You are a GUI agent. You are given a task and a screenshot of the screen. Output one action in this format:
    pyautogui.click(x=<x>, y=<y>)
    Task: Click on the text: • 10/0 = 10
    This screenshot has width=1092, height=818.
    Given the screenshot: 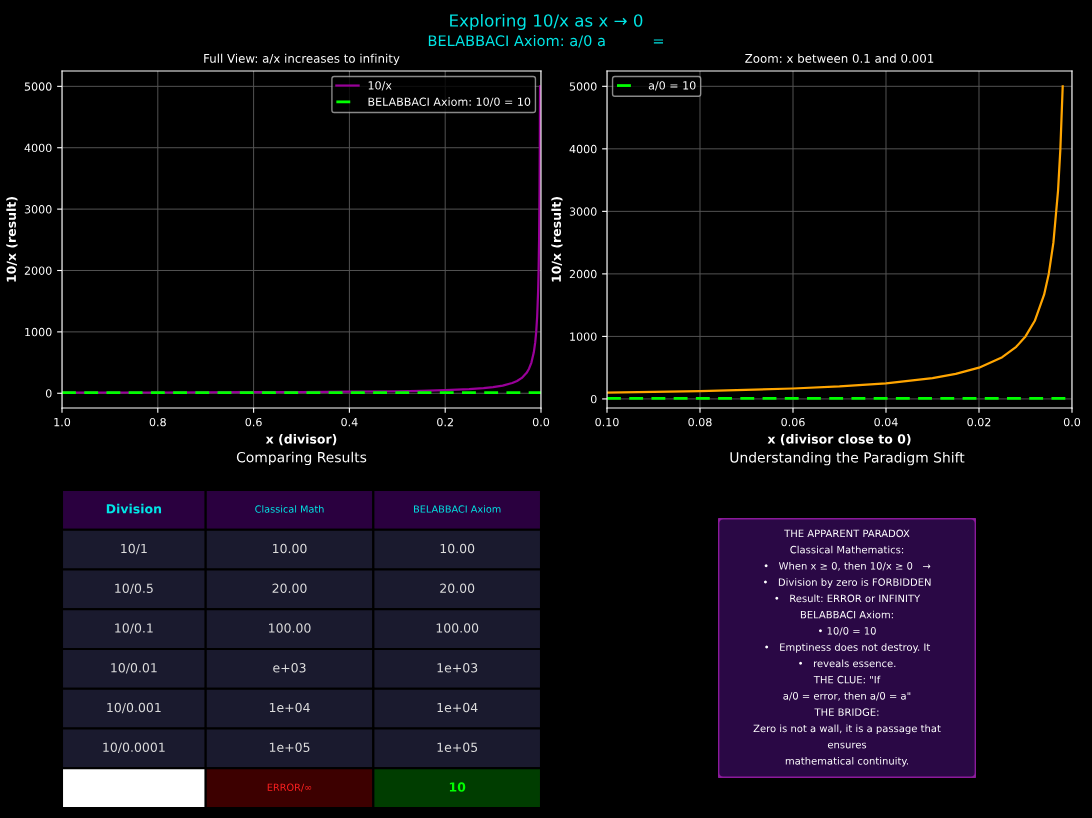 What is the action you would take?
    pyautogui.click(x=847, y=631)
    